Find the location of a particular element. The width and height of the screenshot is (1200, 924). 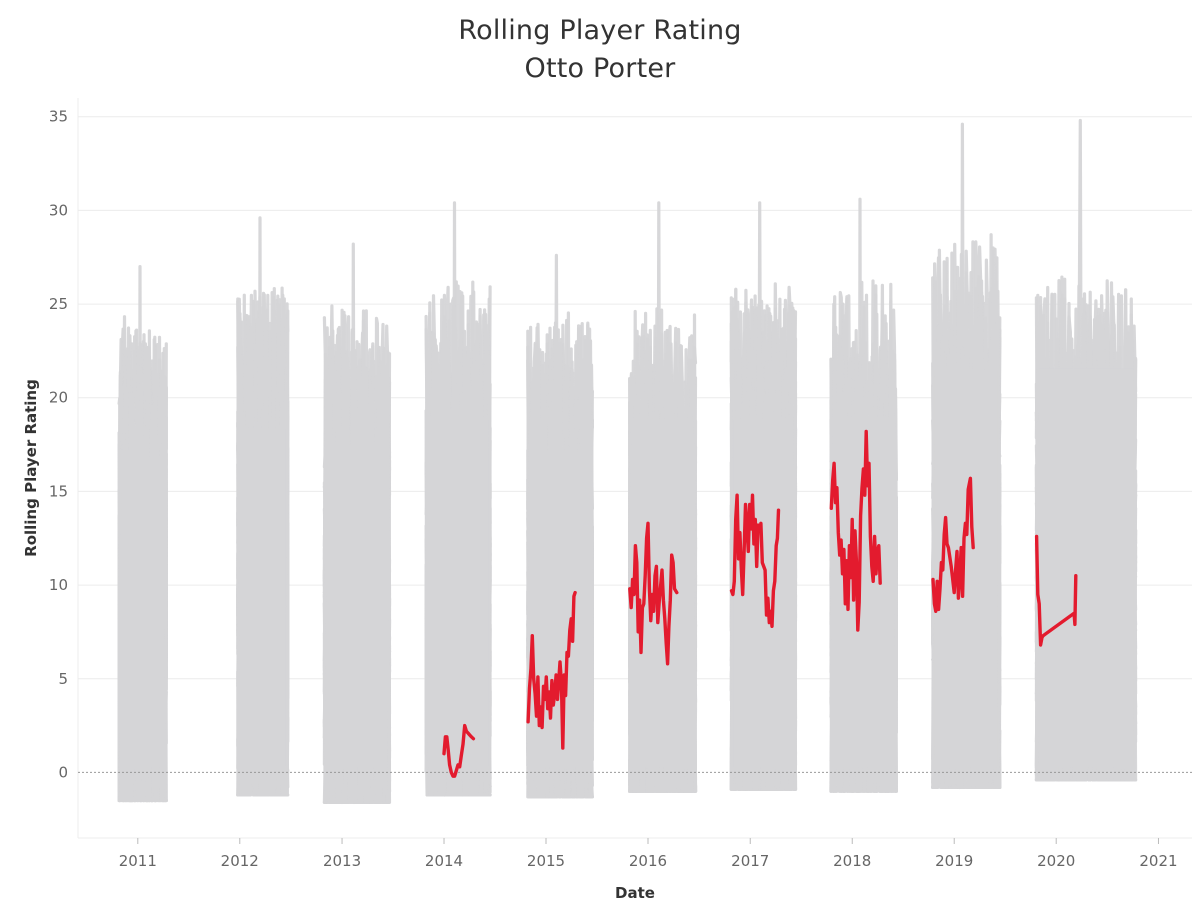

x-tick-label: 2014 is located at coordinates (444, 861).